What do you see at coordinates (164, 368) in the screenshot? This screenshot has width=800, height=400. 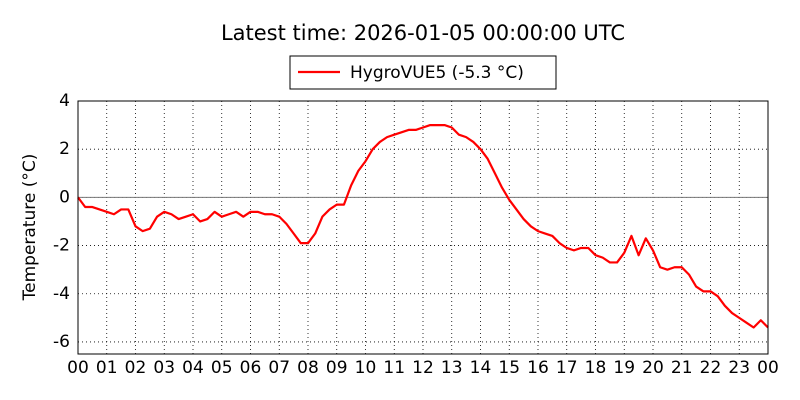 I see `x-tick-label: 03` at bounding box center [164, 368].